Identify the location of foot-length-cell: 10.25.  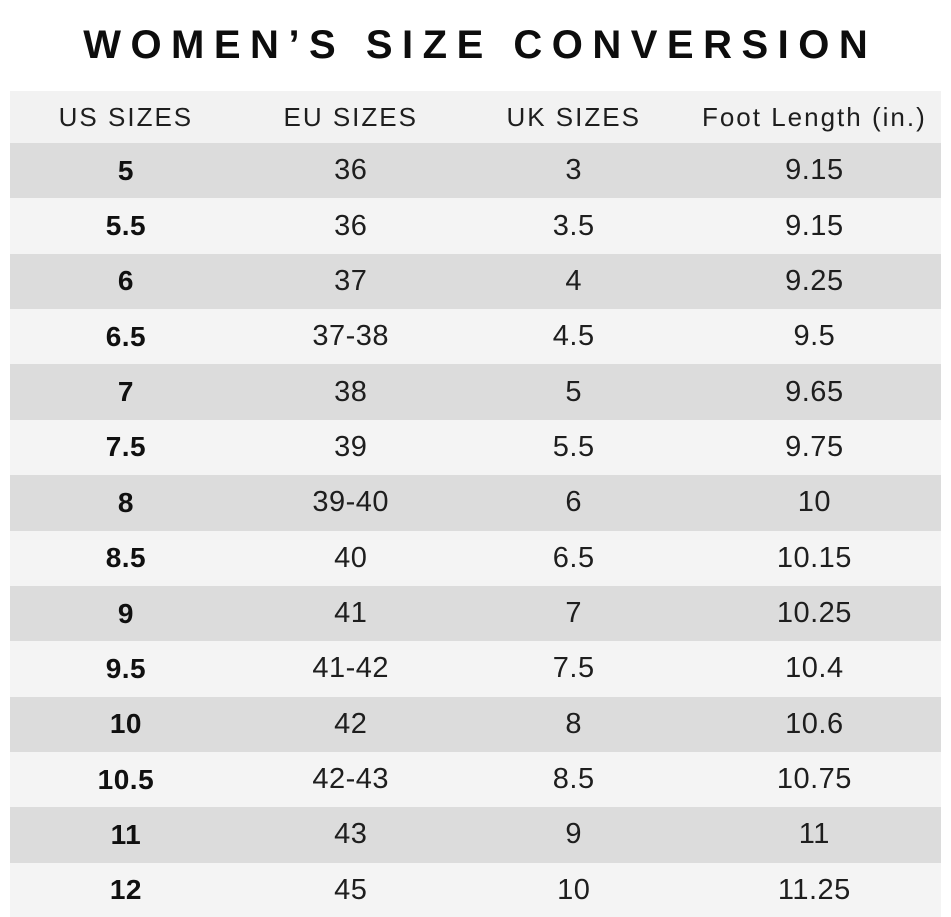
(814, 613).